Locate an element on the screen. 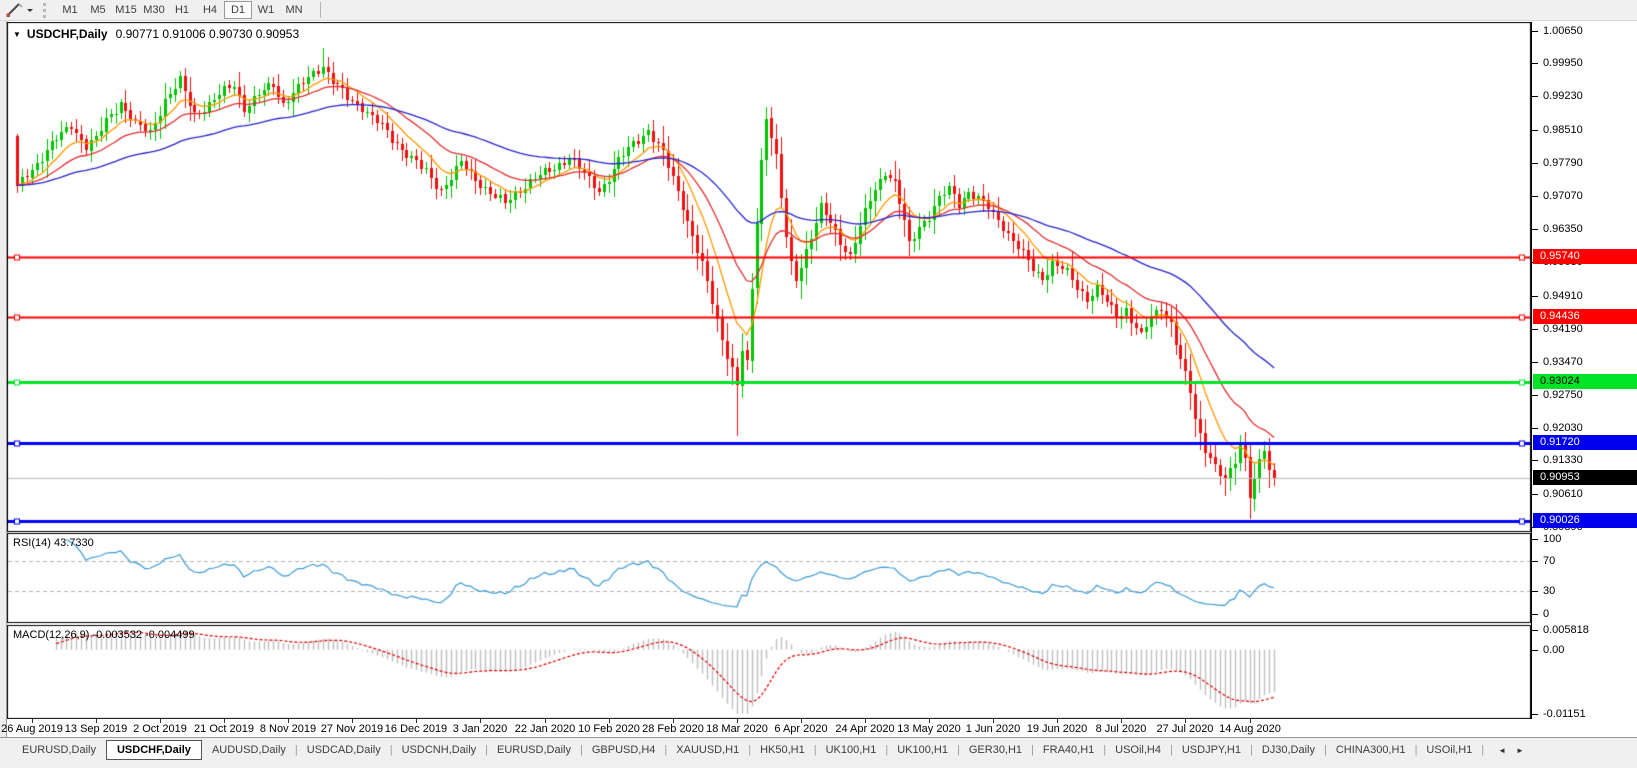 This screenshot has height=768, width=1637. tab-fra40-h1: FRA40,H1 is located at coordinates (1068, 750).